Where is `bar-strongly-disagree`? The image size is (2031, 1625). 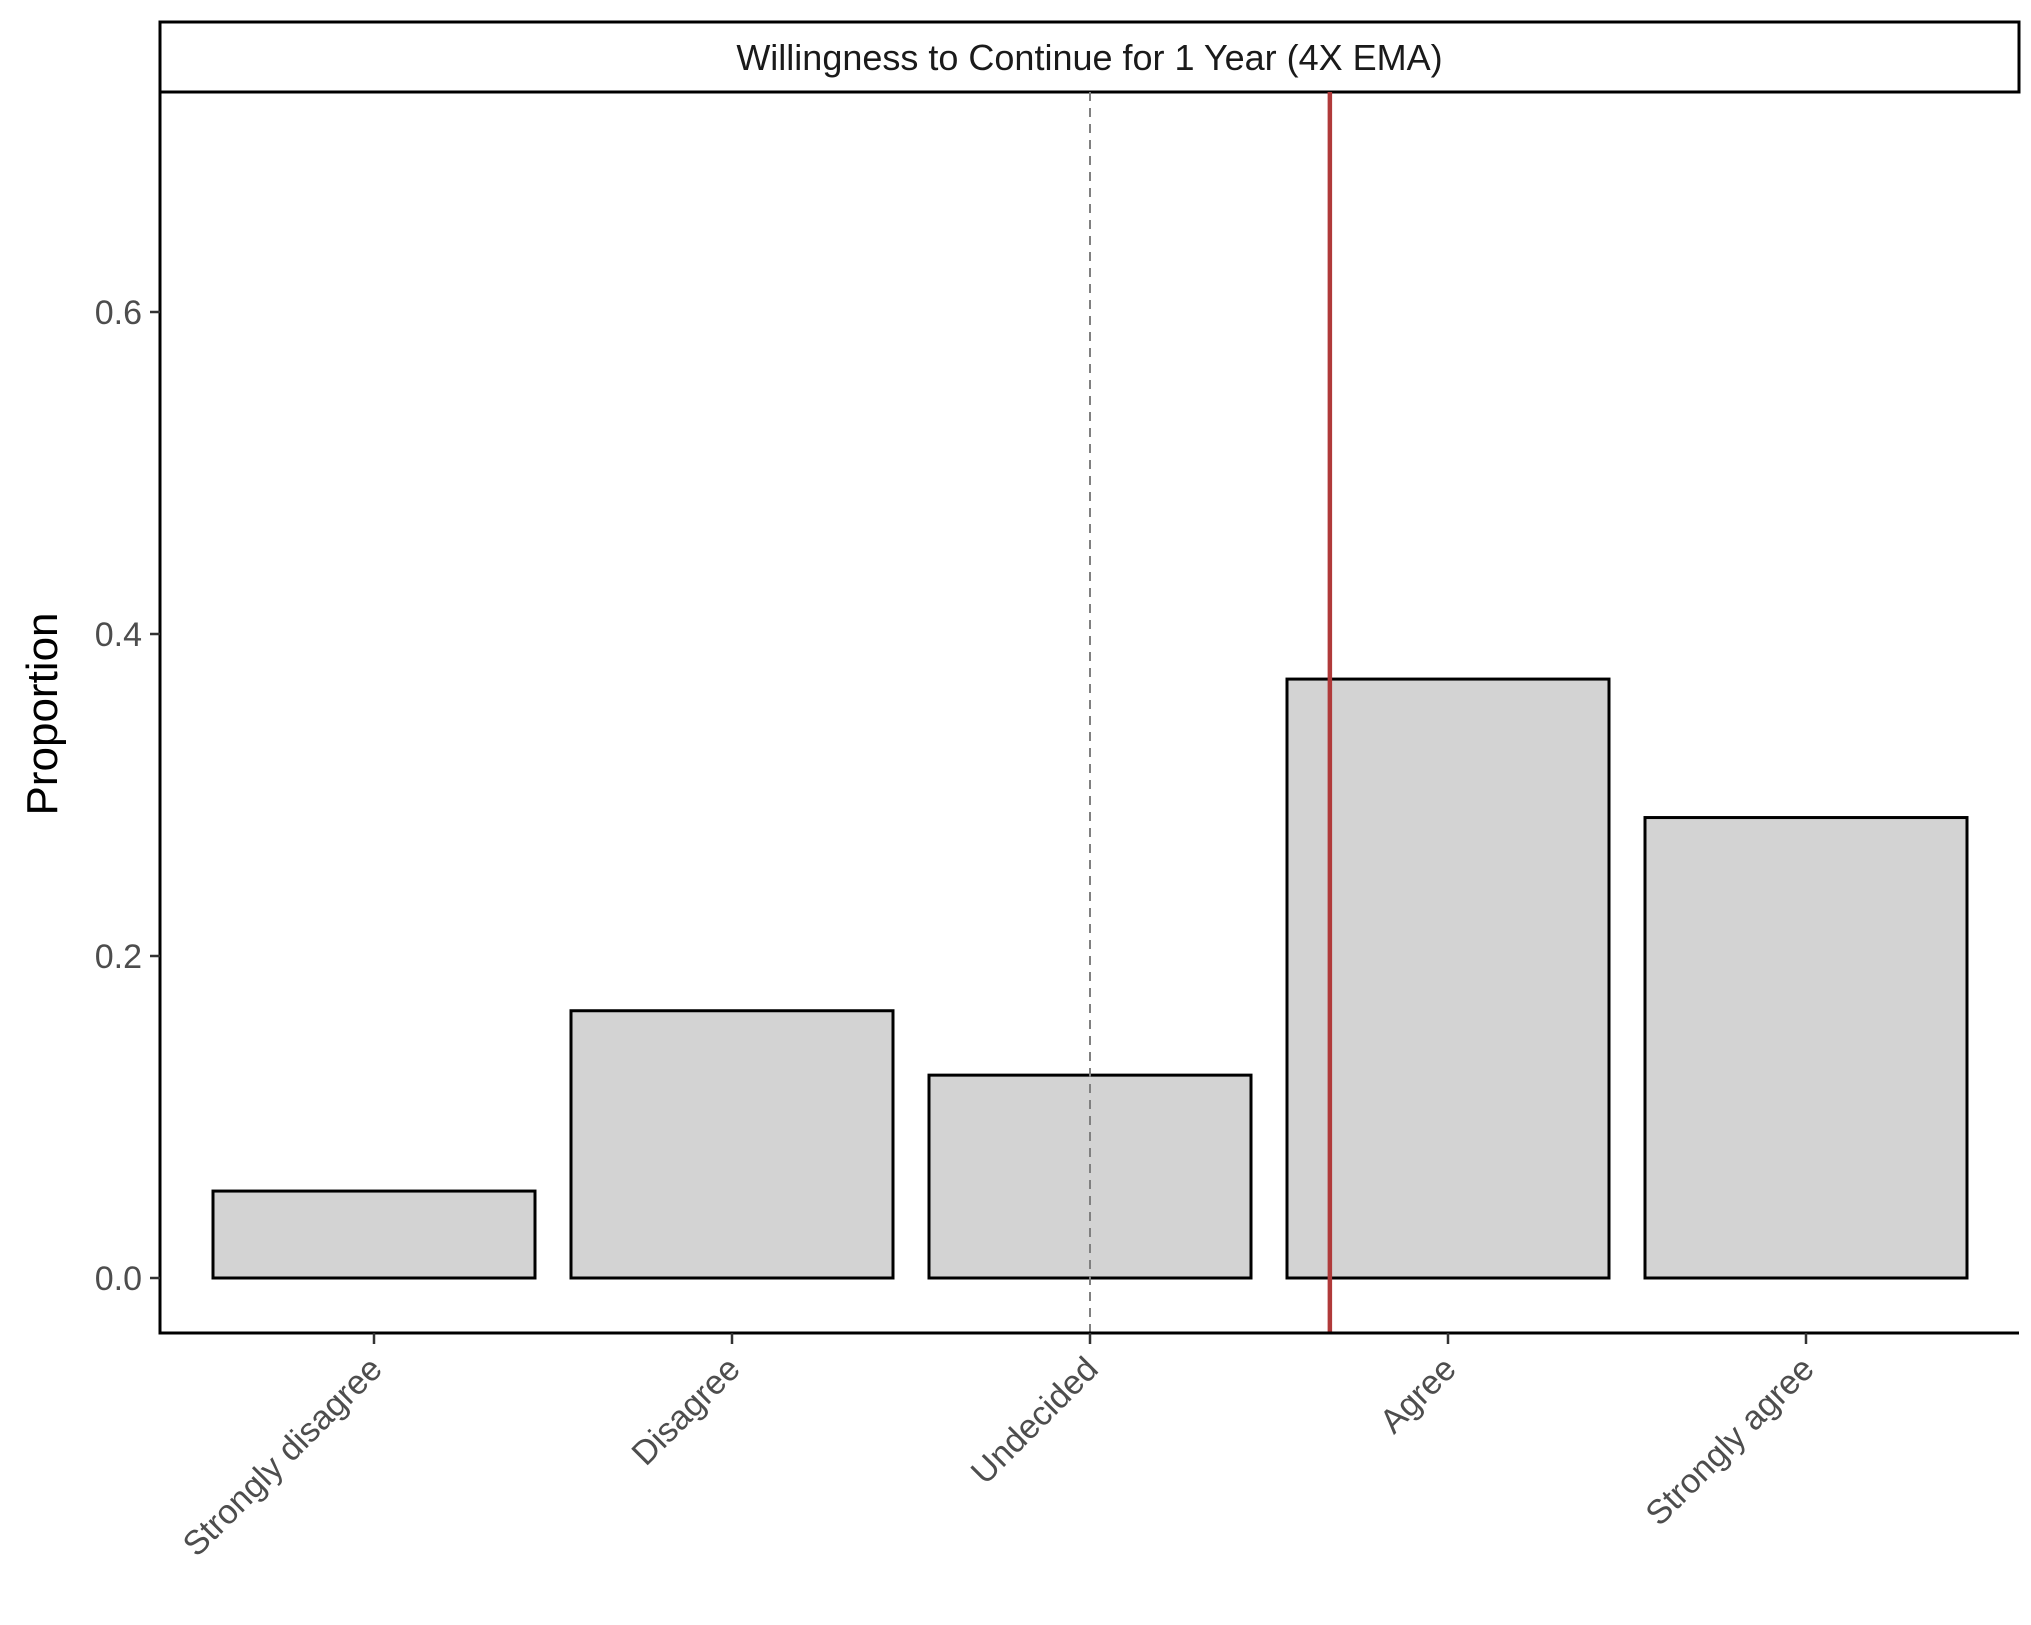 bar-strongly-disagree is located at coordinates (374, 1234).